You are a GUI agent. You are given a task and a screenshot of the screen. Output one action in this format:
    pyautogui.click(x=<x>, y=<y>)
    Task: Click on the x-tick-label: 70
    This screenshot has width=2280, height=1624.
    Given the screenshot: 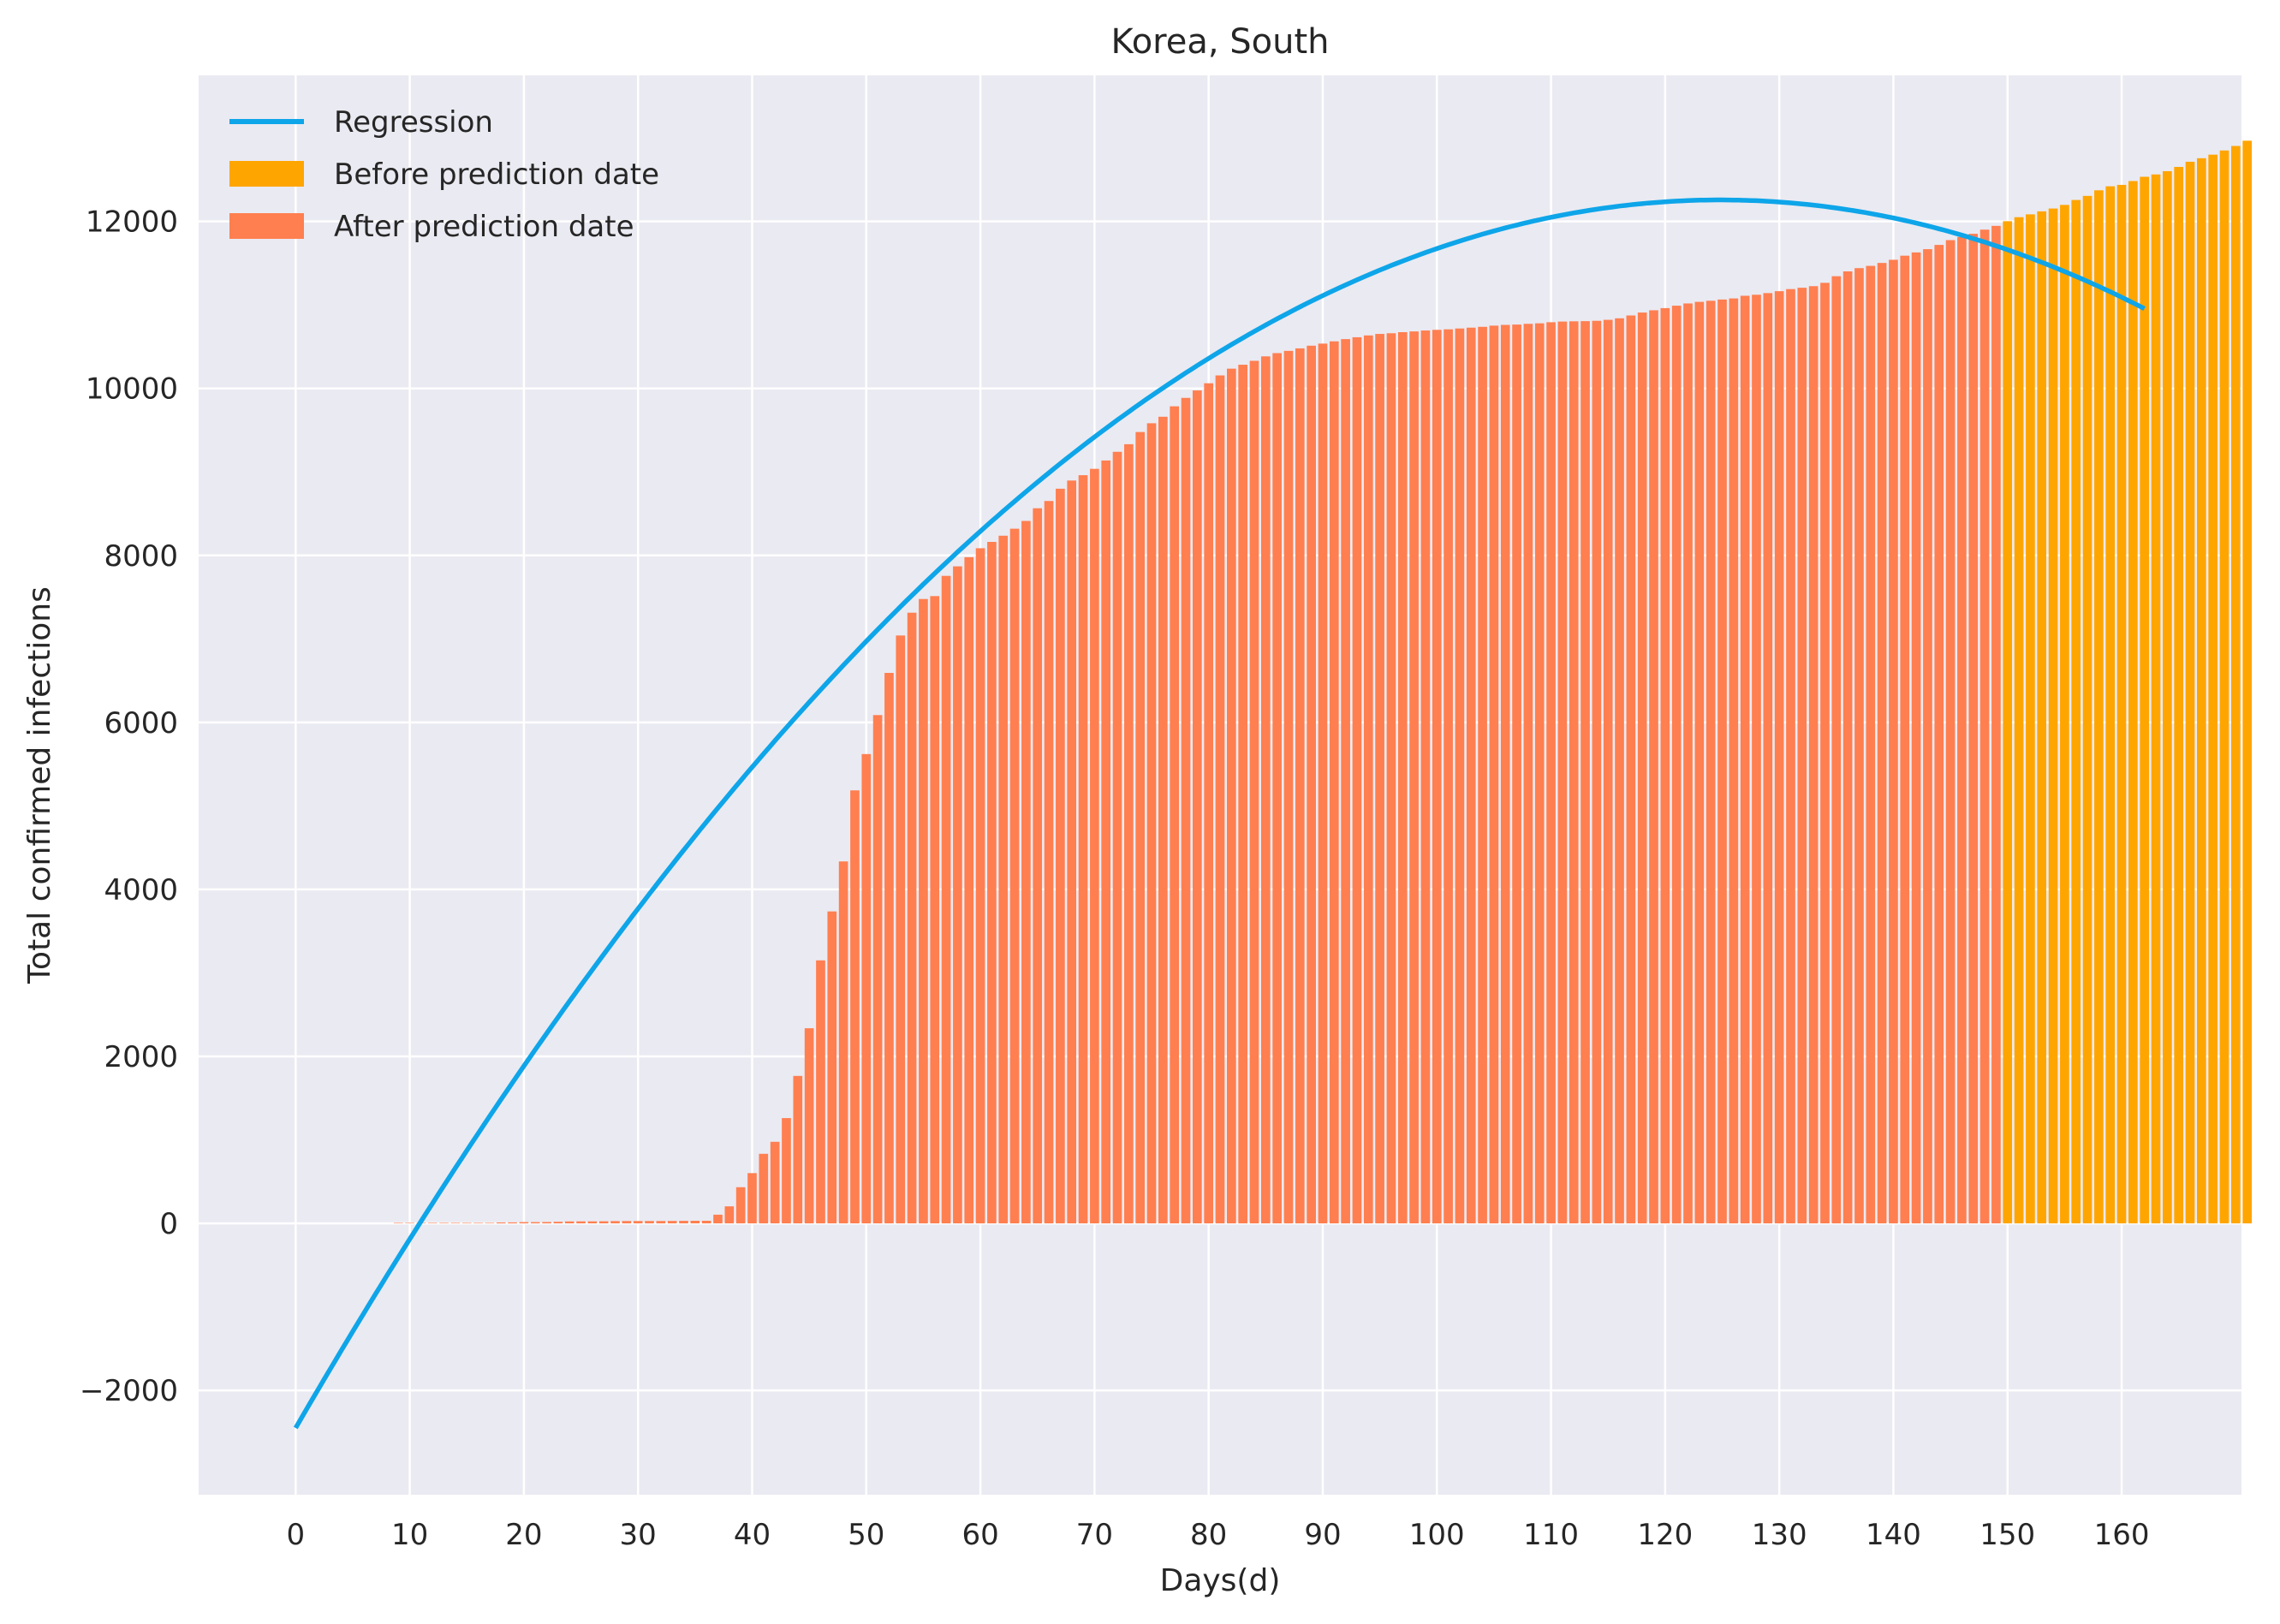 What is the action you would take?
    pyautogui.click(x=1094, y=1535)
    